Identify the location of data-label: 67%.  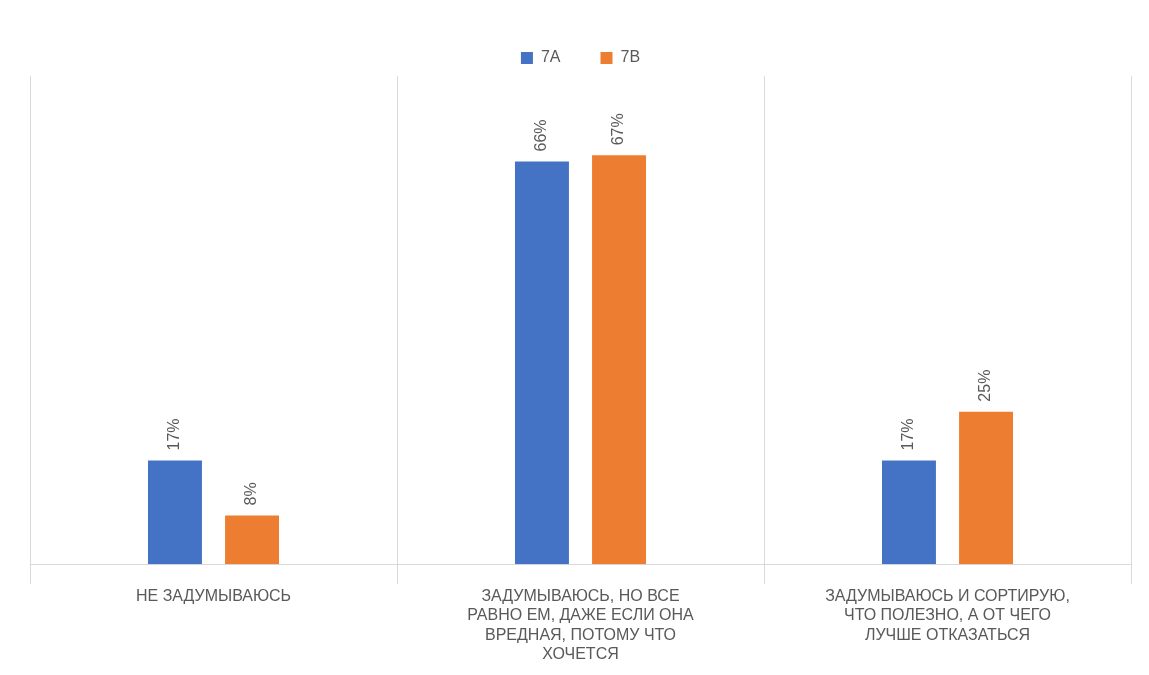
(618, 129).